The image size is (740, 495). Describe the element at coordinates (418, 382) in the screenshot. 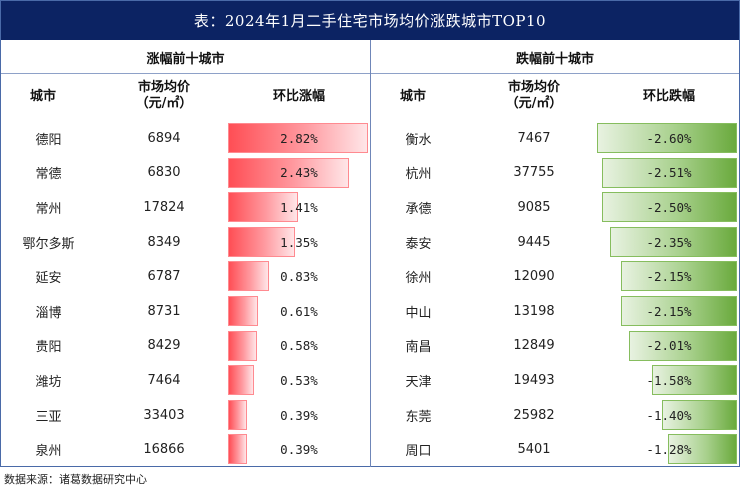

I see `city-name: 天津` at that location.